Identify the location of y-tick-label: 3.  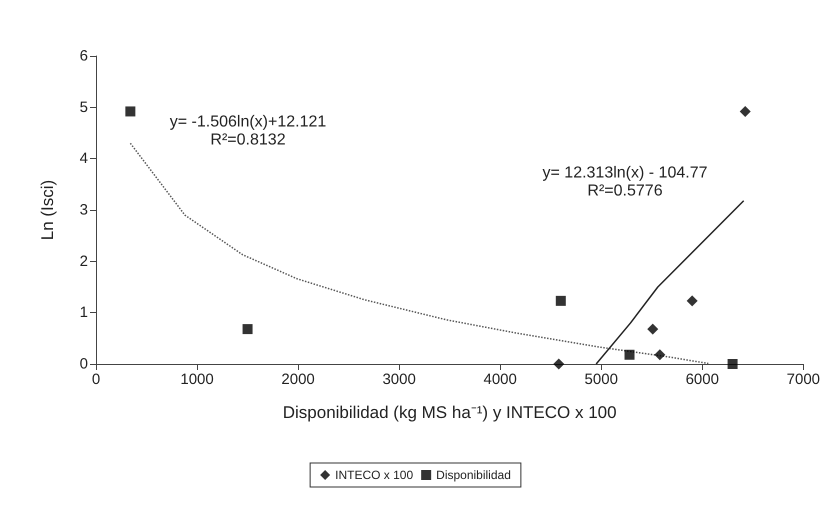
(84, 210).